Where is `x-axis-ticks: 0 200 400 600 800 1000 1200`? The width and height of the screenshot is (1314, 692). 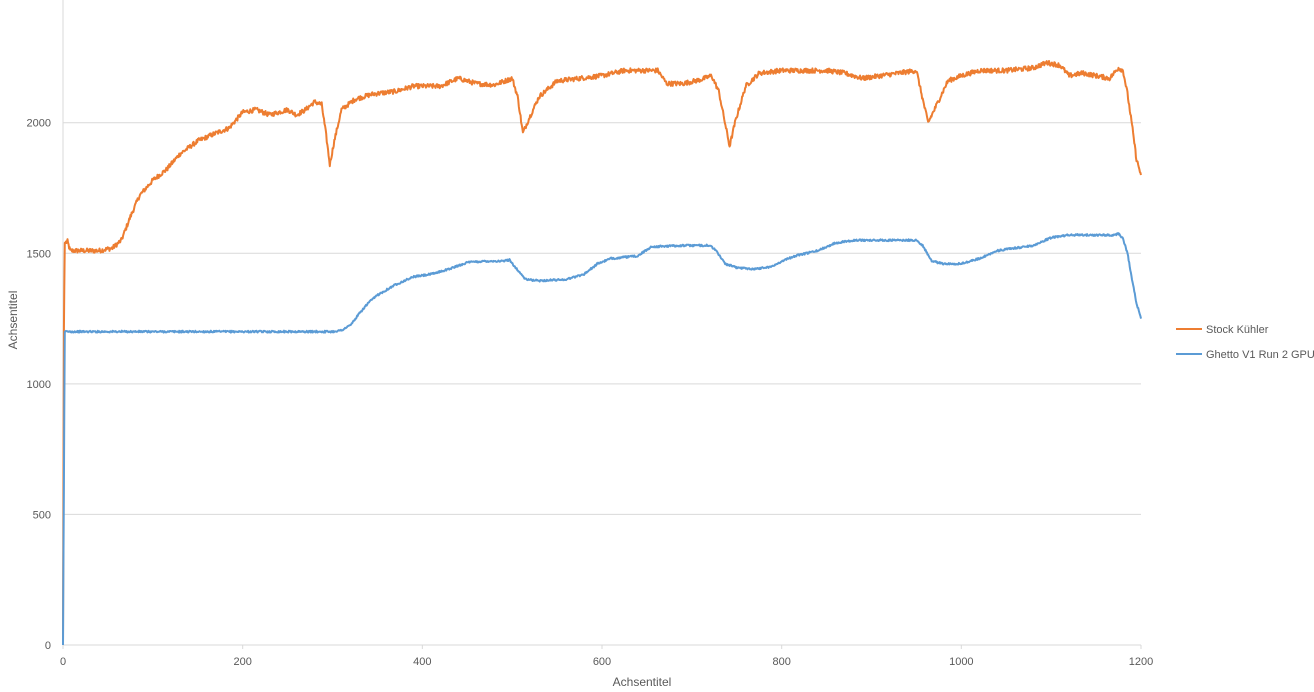 x-axis-ticks: 0 200 400 600 800 1000 1200 is located at coordinates (606, 656).